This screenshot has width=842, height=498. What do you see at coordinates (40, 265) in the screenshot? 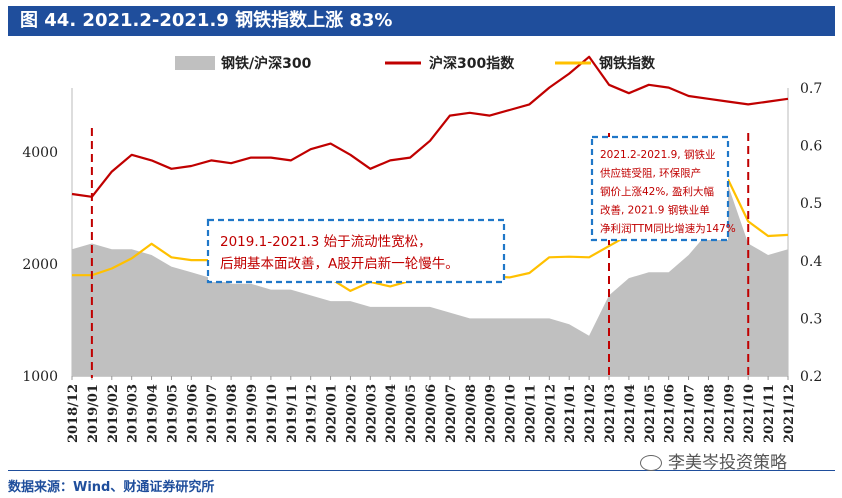
I see `left-tick-label: 2000` at bounding box center [40, 265].